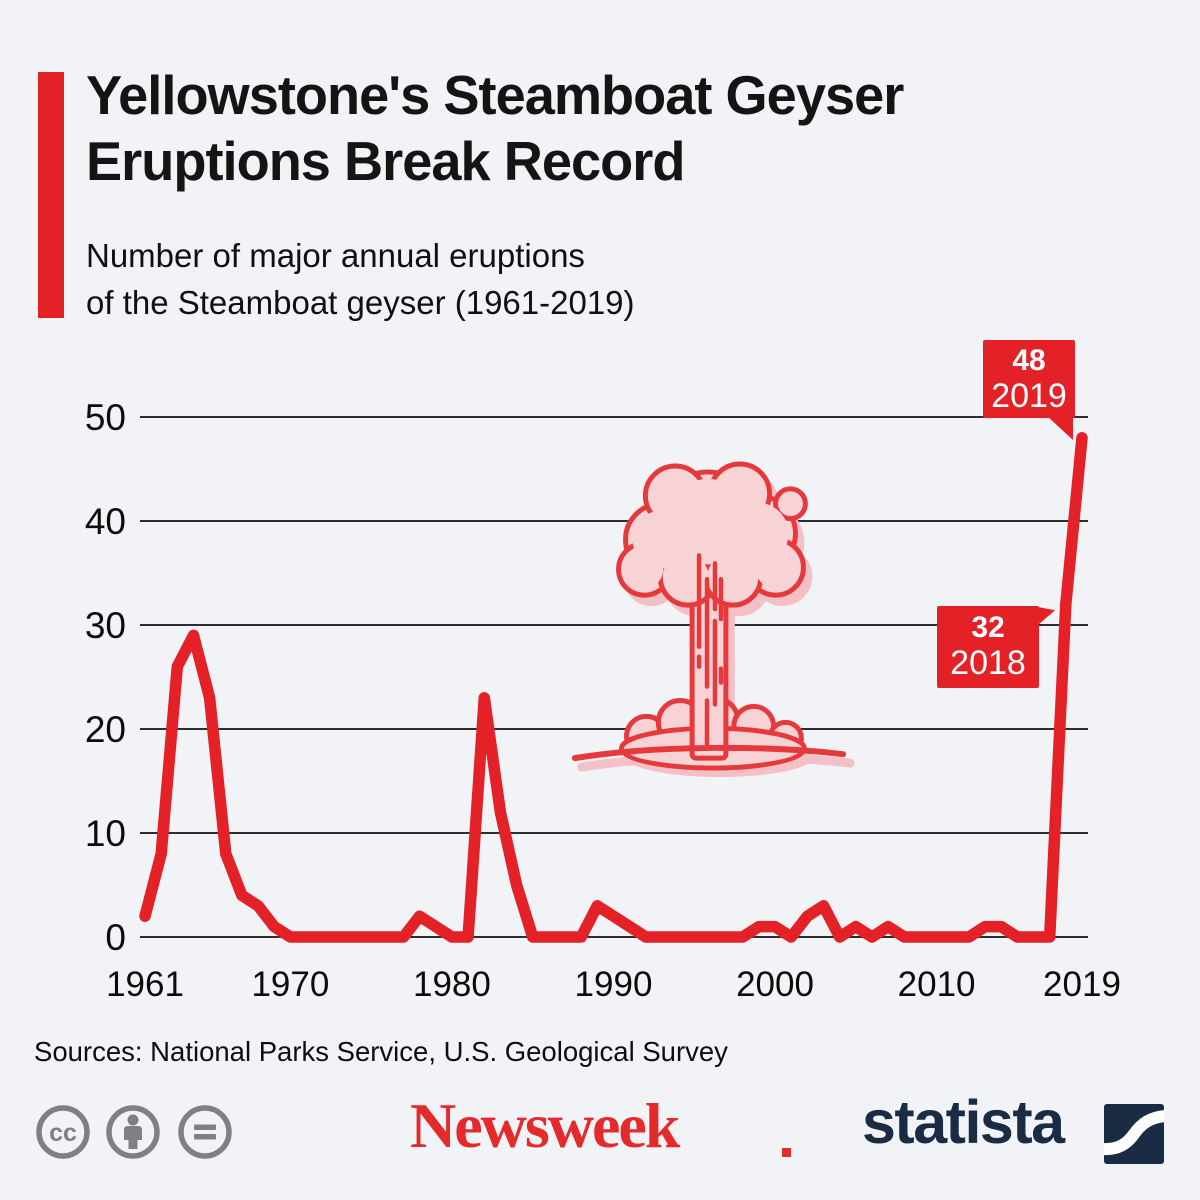  What do you see at coordinates (105, 625) in the screenshot?
I see `y-axis-tick-label: 30` at bounding box center [105, 625].